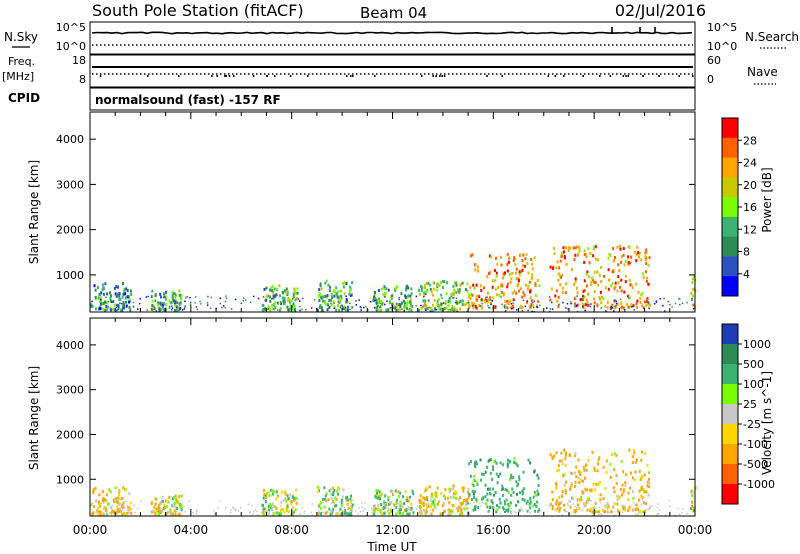 Image resolution: width=800 pixels, height=554 pixels. What do you see at coordinates (393, 482) in the screenshot?
I see `velocity-echo-cells` at bounding box center [393, 482].